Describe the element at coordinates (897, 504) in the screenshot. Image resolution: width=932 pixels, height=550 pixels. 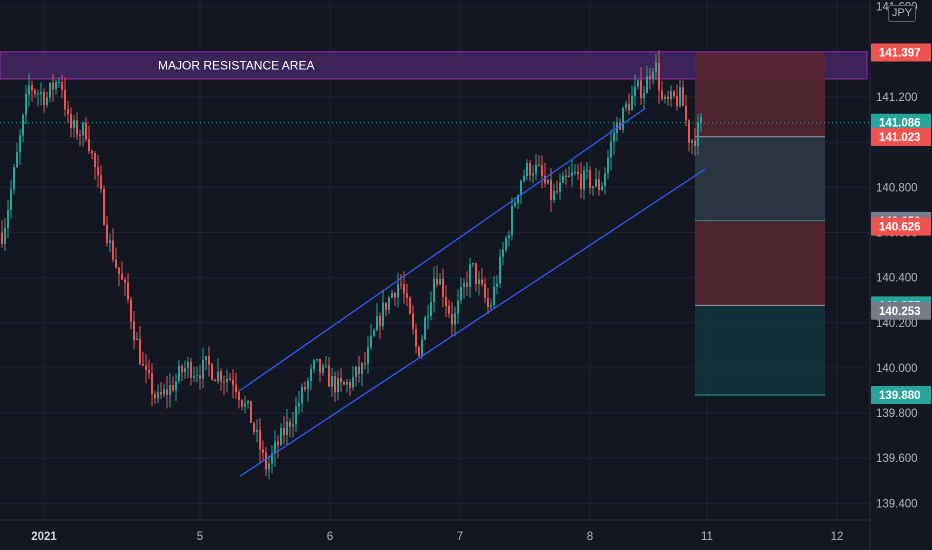
I see `y-tick-label: 139.400` at that location.